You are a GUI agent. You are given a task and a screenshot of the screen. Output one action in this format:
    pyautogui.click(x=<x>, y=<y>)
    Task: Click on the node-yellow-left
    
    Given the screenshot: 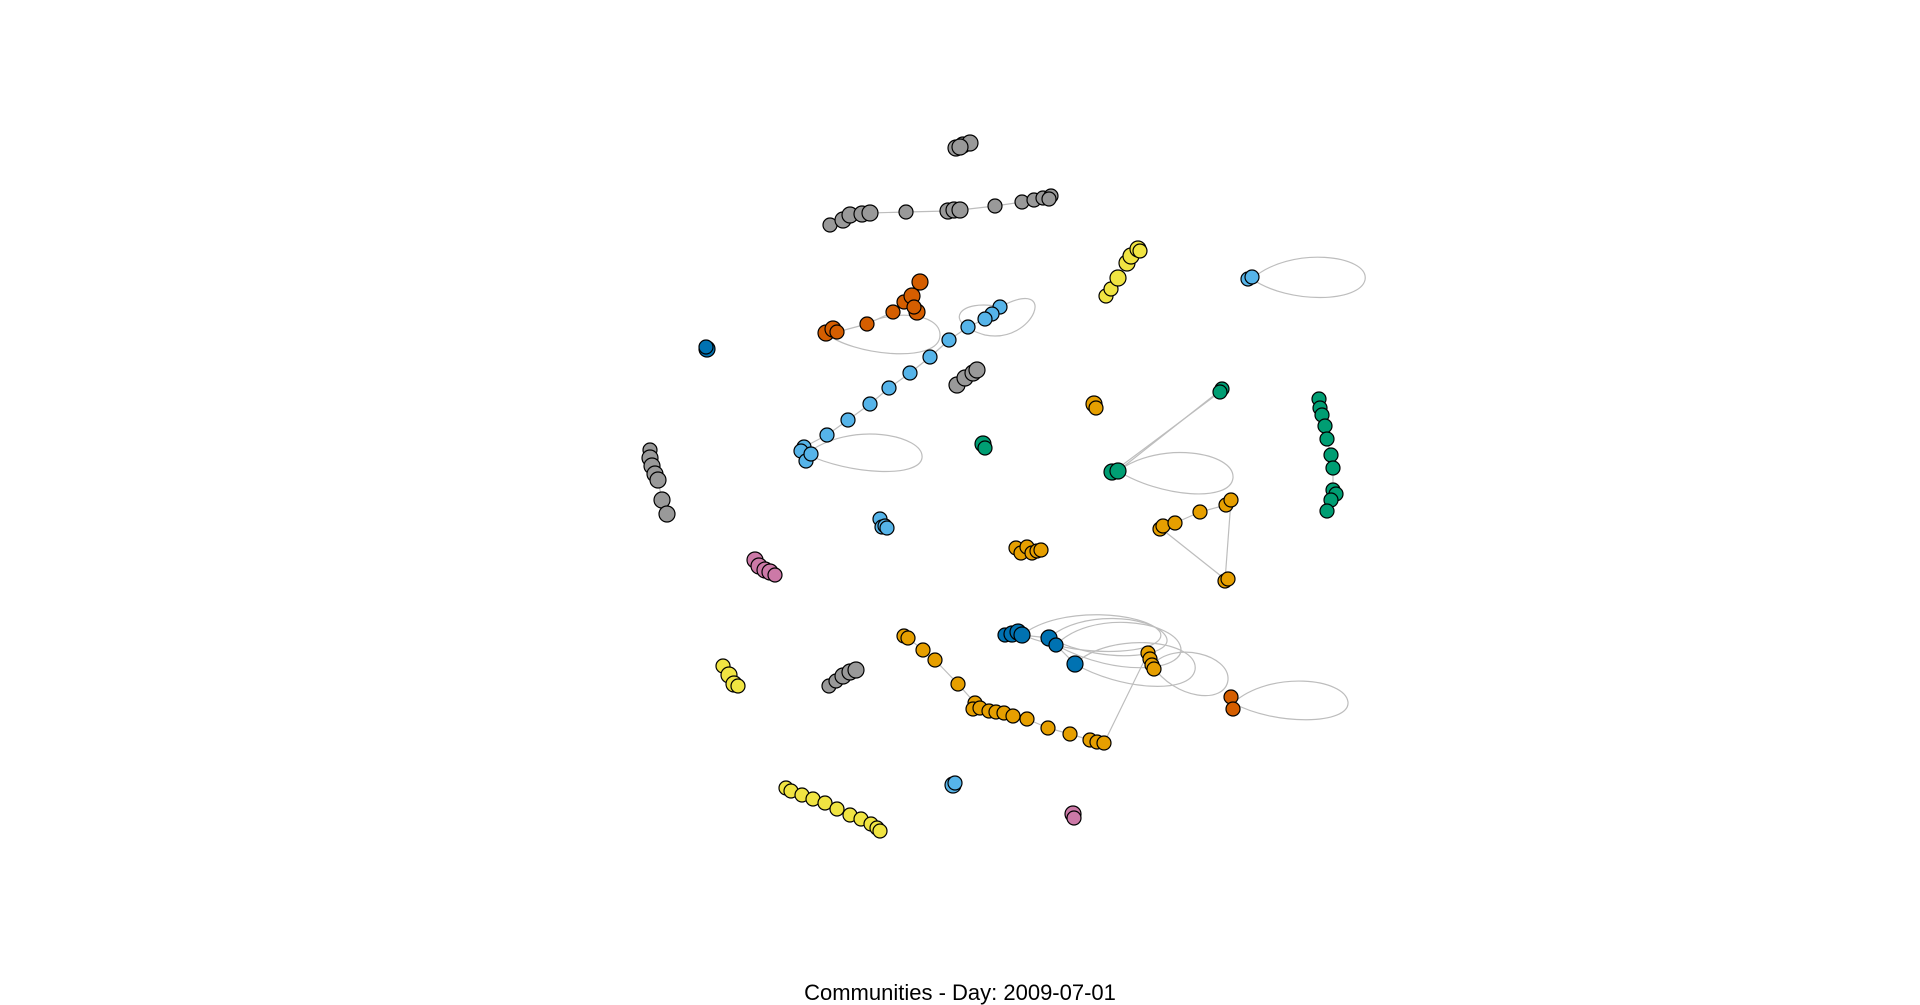 What is the action you would take?
    pyautogui.click(x=738, y=686)
    